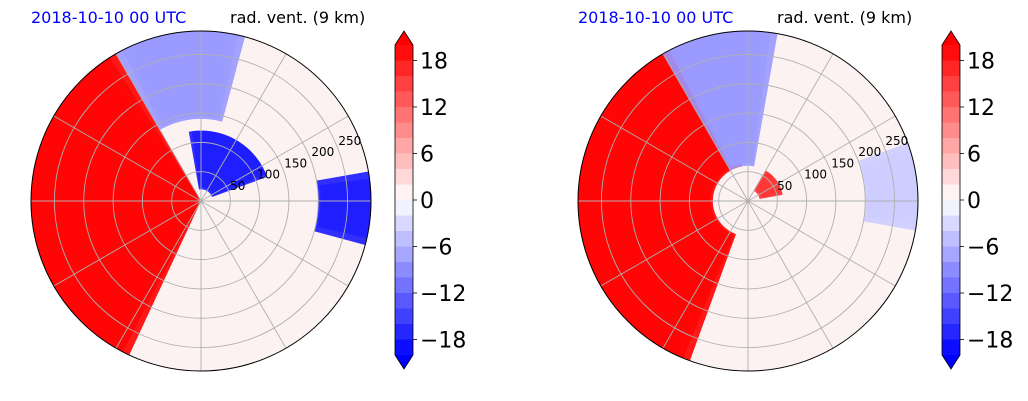 This screenshot has height=401, width=1028. What do you see at coordinates (298, 17) in the screenshot?
I see `panel-1-variable-title: rad. vent. (9 km)` at bounding box center [298, 17].